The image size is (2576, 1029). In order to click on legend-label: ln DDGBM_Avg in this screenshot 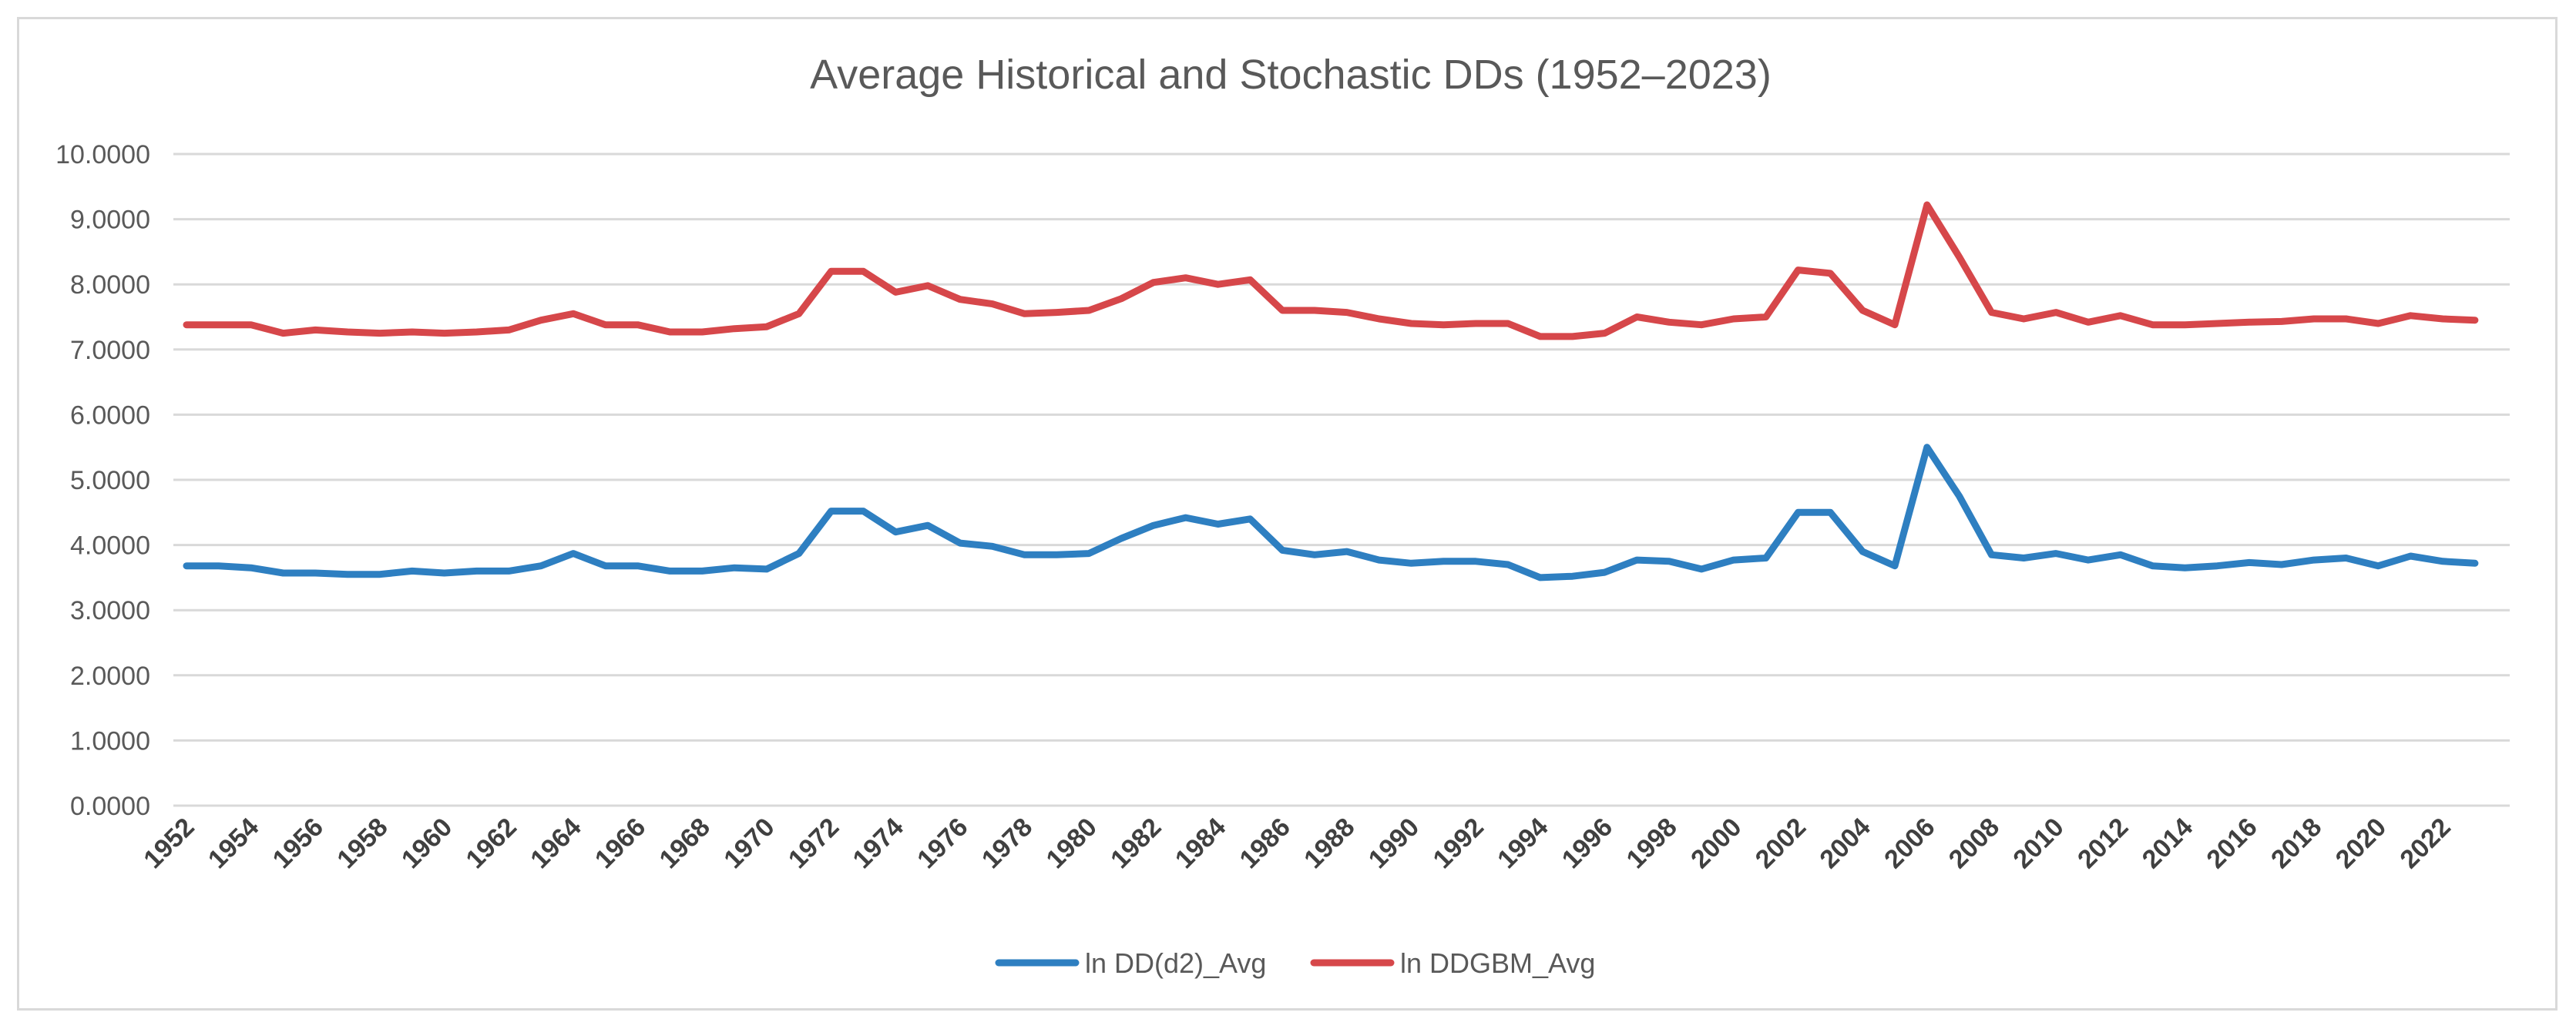, I will do `click(1497, 963)`.